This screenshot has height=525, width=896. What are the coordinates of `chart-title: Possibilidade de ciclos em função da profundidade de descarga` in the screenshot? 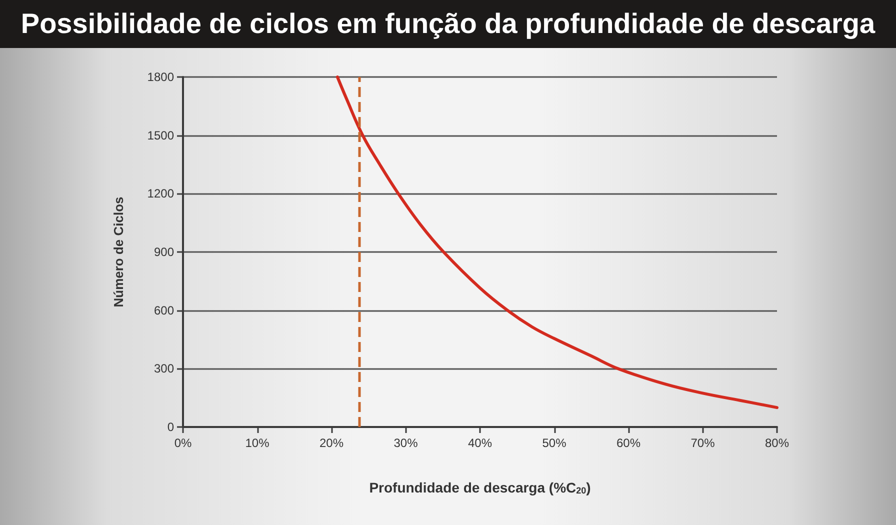 It's located at (448, 24).